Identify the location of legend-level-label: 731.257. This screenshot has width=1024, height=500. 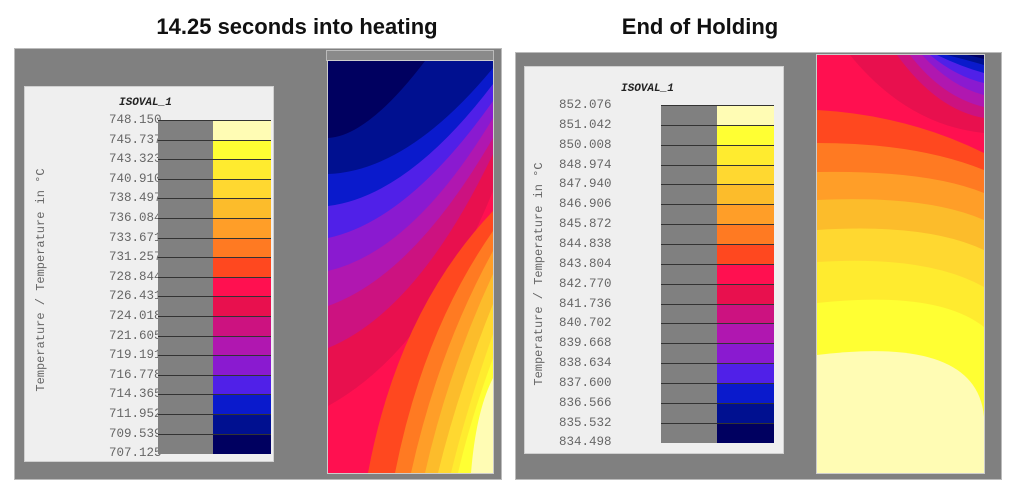
(135, 257).